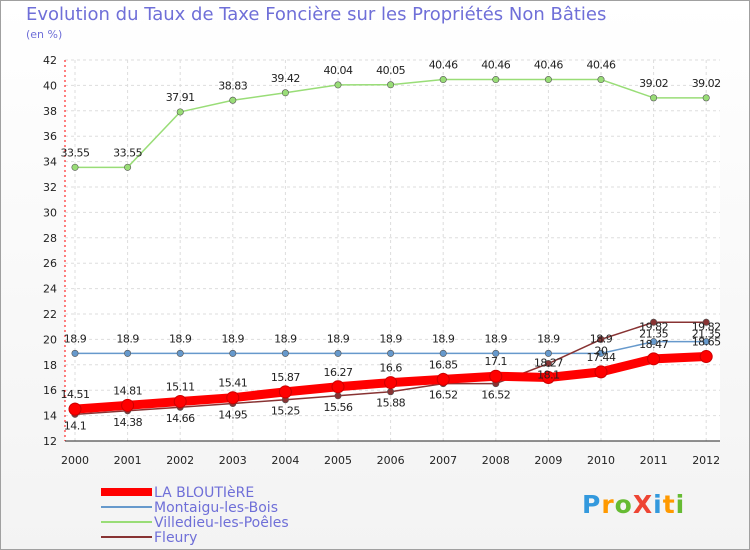 The image size is (750, 550). What do you see at coordinates (50, 365) in the screenshot?
I see `y-tick-label: 18` at bounding box center [50, 365].